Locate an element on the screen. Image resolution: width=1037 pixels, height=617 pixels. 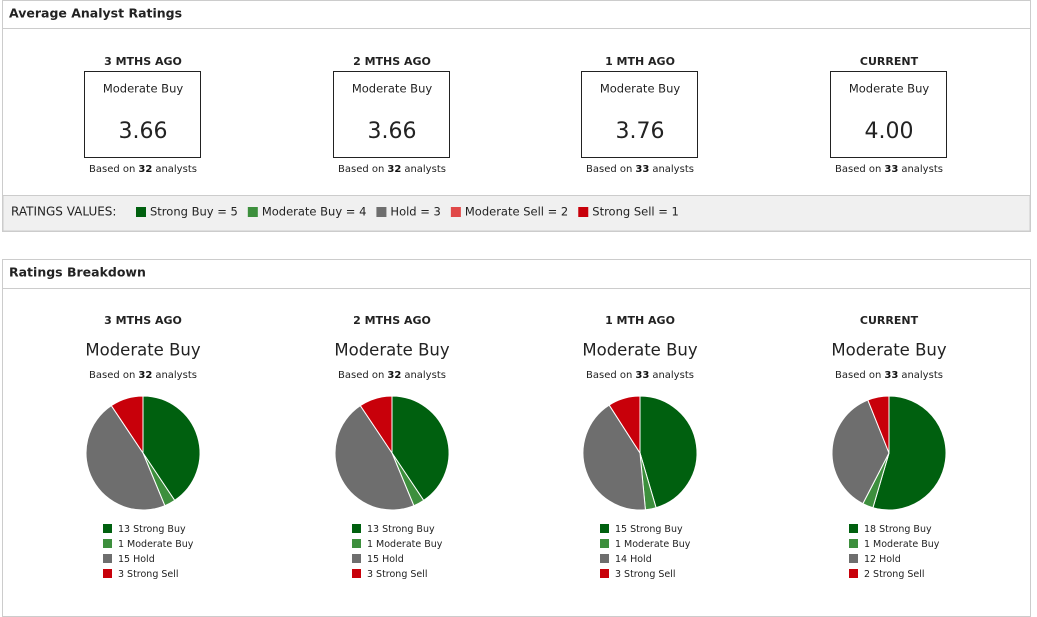
count: 2 is located at coordinates (867, 574).